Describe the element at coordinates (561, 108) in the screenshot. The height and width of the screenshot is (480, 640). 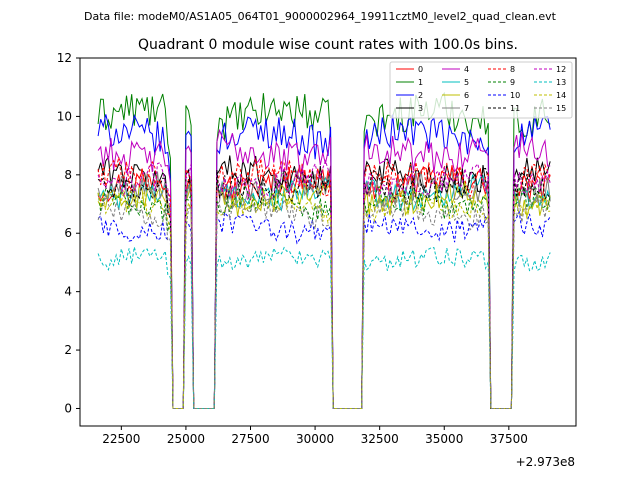
I see `legend-label-15: 15` at that location.